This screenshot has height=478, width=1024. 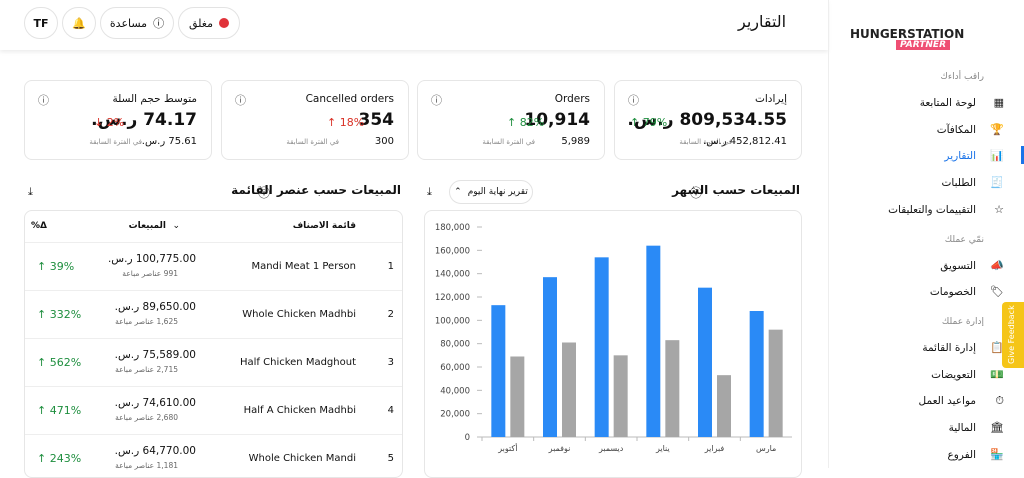 I want to click on nav-item: المكافآت, so click(x=956, y=129).